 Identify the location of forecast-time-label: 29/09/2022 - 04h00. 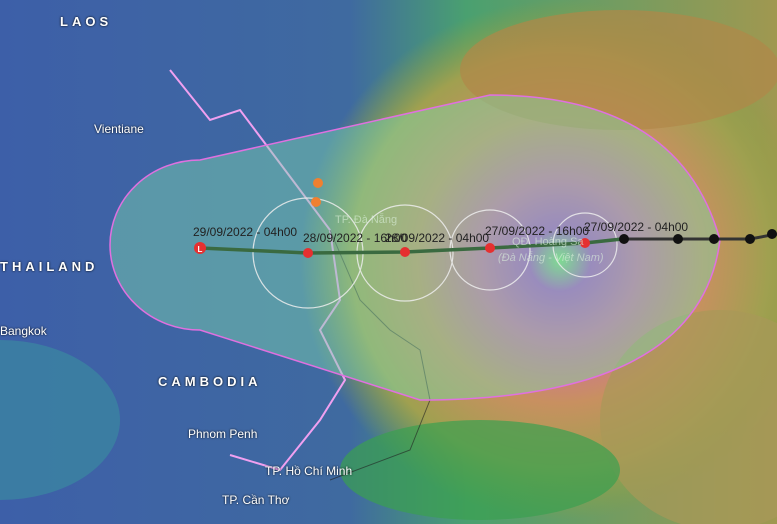
(245, 232).